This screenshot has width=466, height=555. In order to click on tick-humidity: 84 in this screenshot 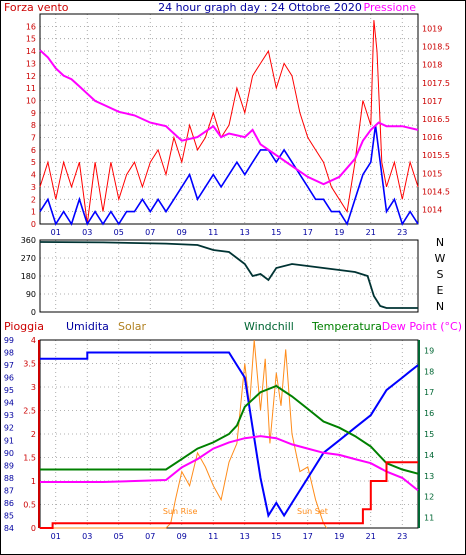, I will do `click(9, 528)`.